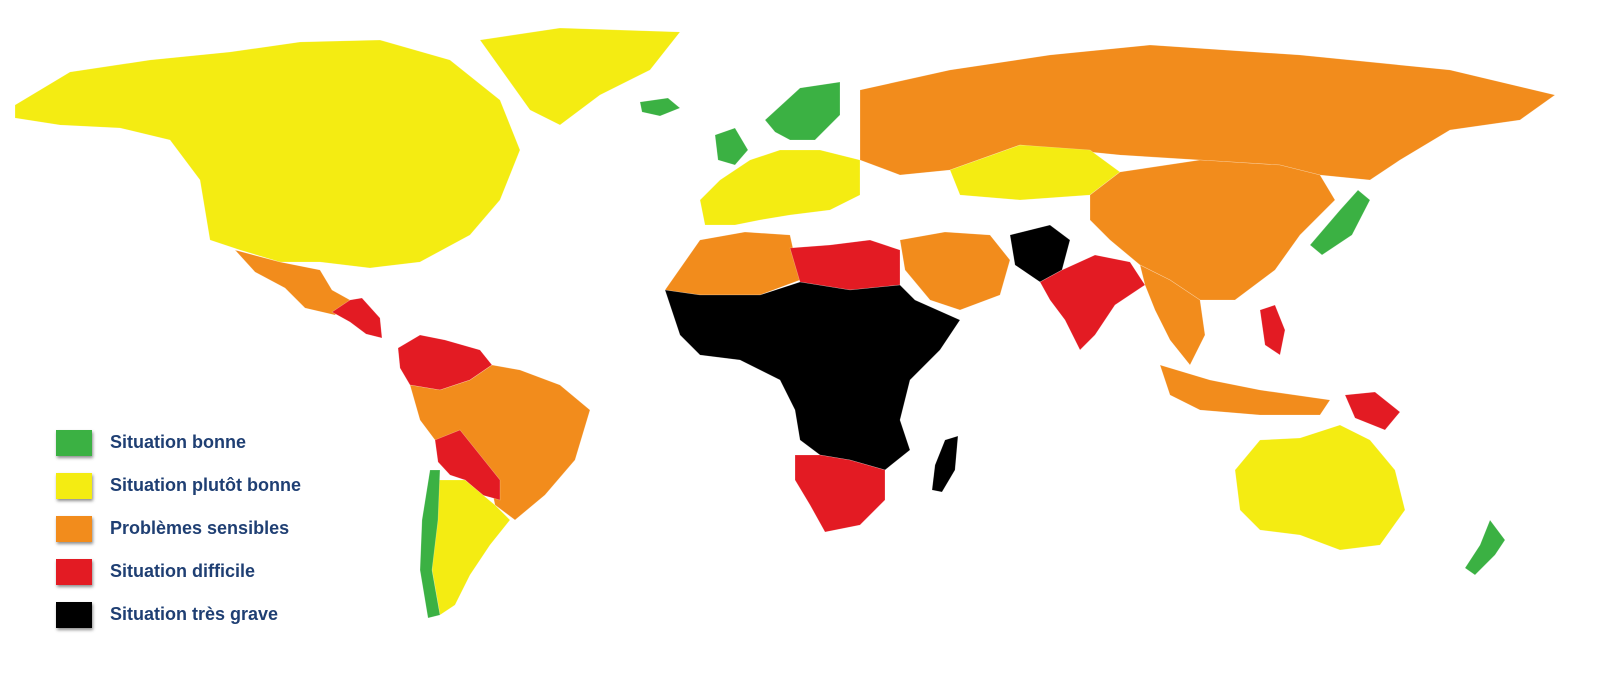 The image size is (1600, 682). I want to click on legend-label: Situation très grave, so click(194, 614).